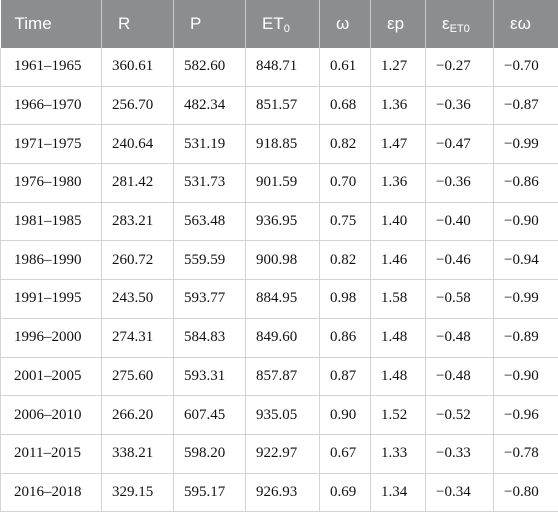 This screenshot has width=558, height=512. I want to click on omega-cell: 0.86, so click(345, 337).